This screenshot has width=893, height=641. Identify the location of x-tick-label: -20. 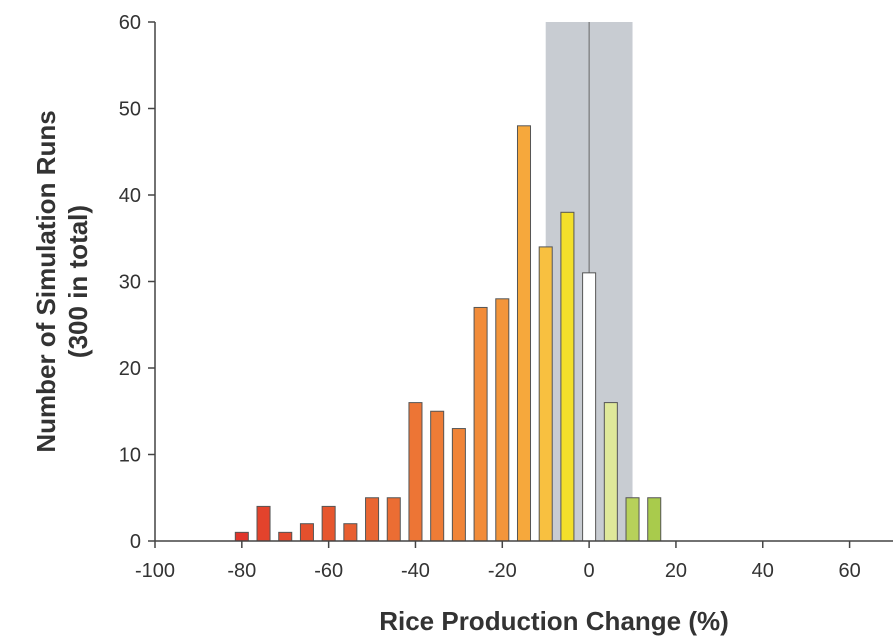
(502, 571).